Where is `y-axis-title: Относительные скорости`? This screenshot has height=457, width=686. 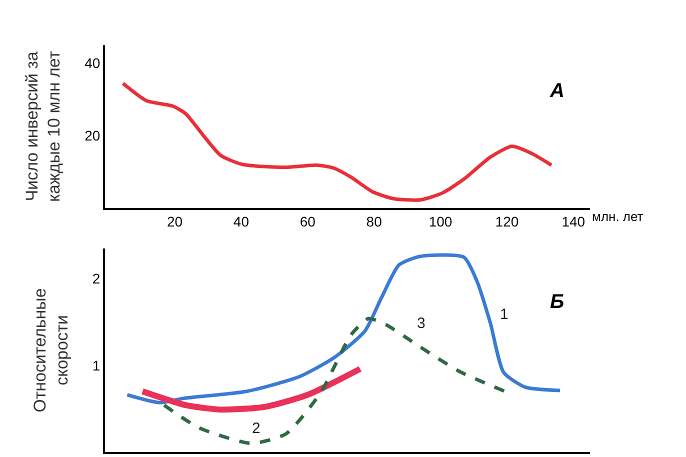
y-axis-title: Относительные скорости is located at coordinates (51, 350).